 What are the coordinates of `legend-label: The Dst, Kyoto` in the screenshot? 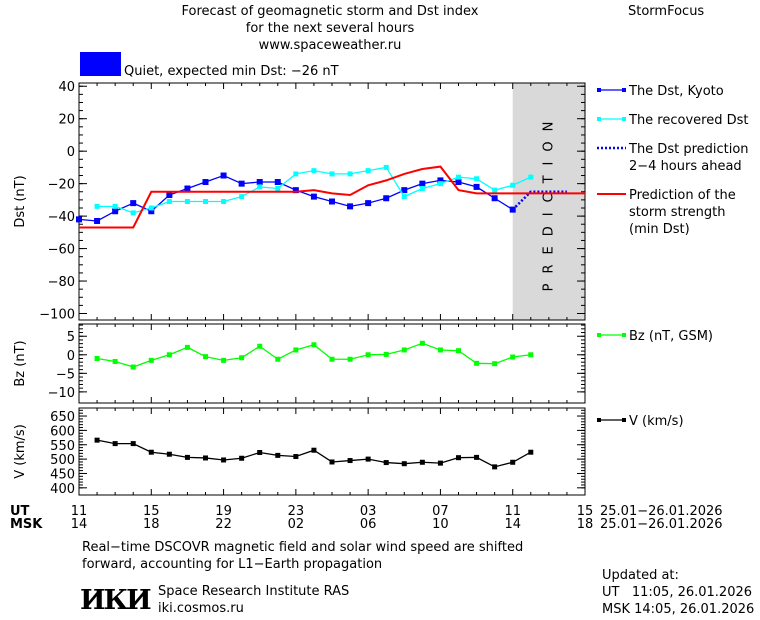 It's located at (676, 91).